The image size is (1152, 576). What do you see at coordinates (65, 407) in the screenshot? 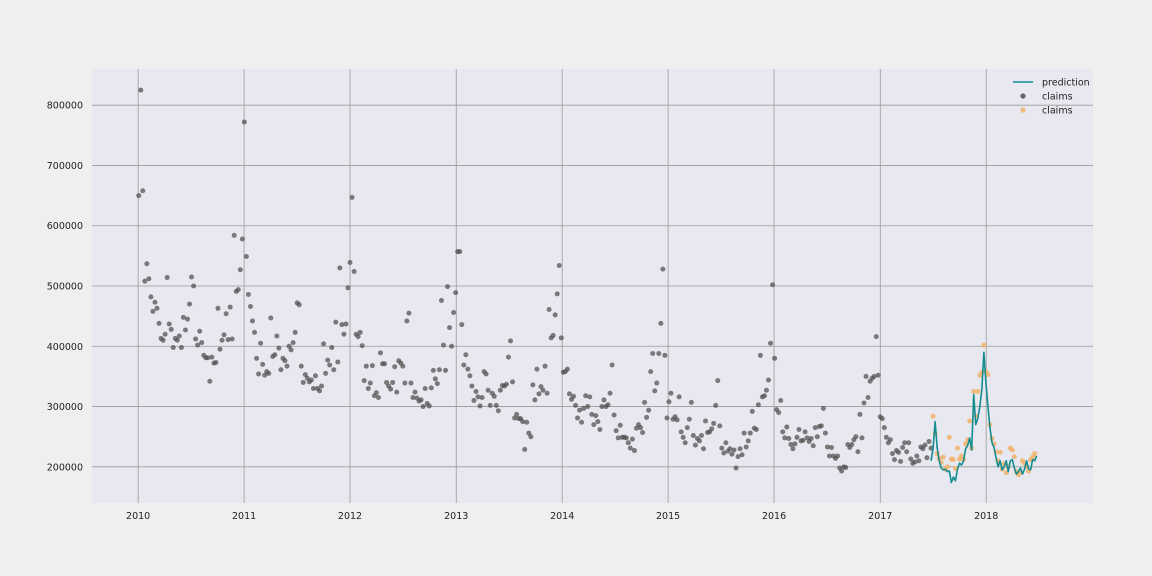
I see `y-tick-label: 300000` at bounding box center [65, 407].